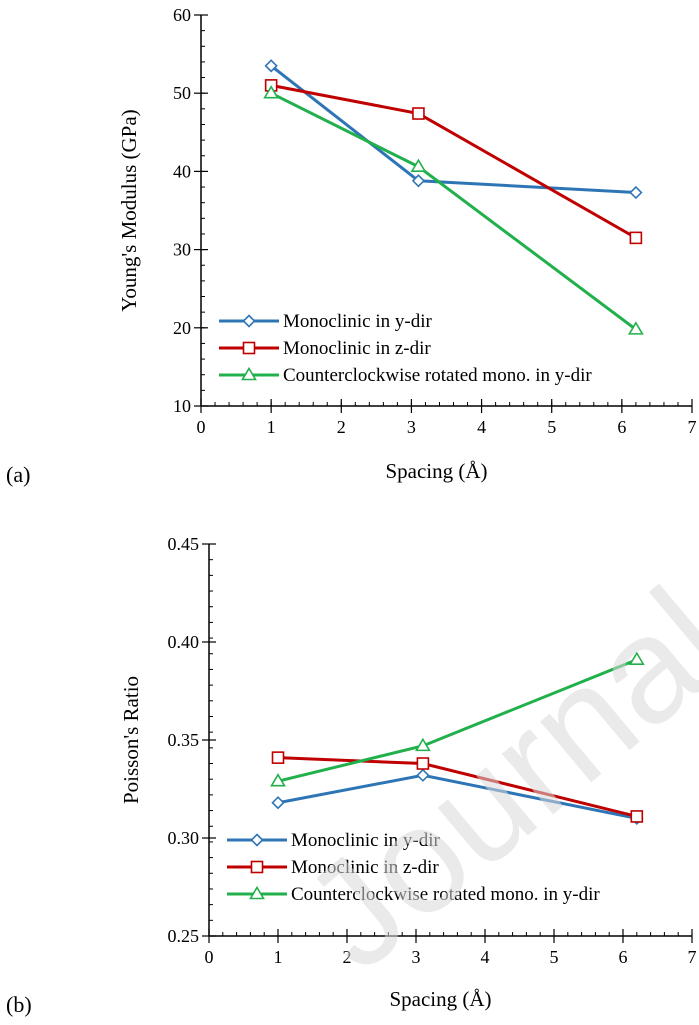 This screenshot has height=1025, width=699. What do you see at coordinates (182, 328) in the screenshot?
I see `y-tick-label: 20` at bounding box center [182, 328].